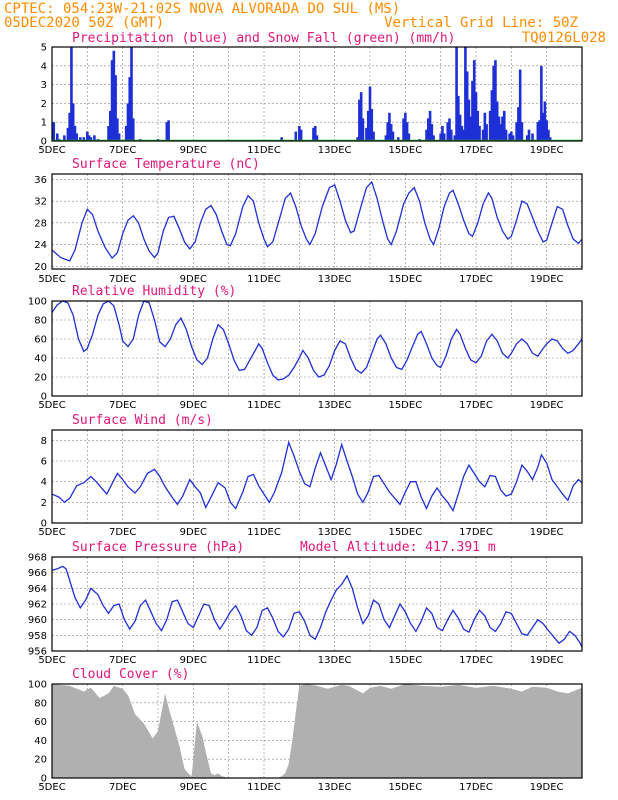 This screenshot has width=618, height=800. I want to click on temp-line, so click(317, 221).